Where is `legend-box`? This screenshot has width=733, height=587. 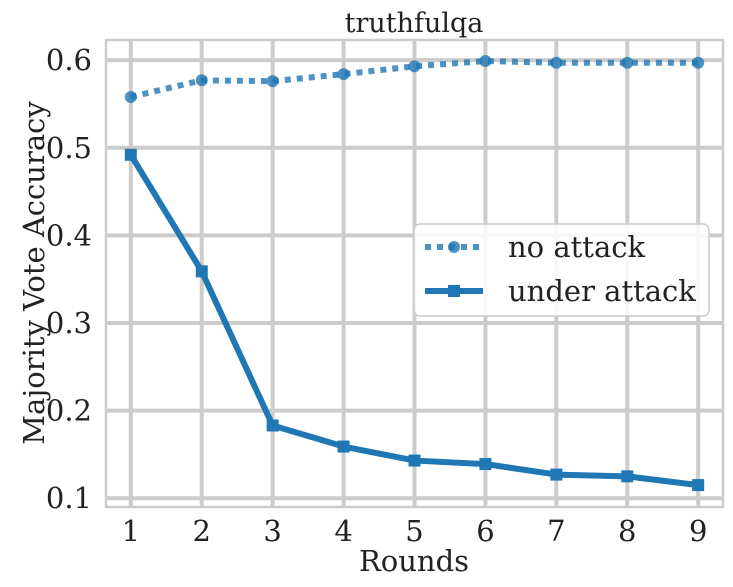 legend-box is located at coordinates (561, 270).